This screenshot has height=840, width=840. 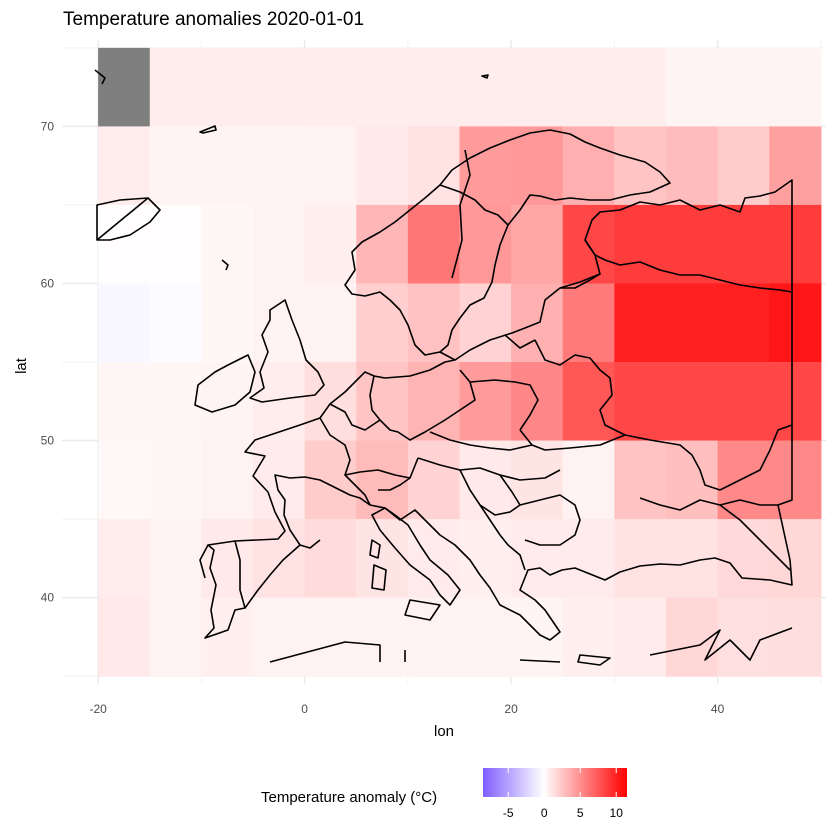 I want to click on y-axis-title: lat, so click(x=21, y=365).